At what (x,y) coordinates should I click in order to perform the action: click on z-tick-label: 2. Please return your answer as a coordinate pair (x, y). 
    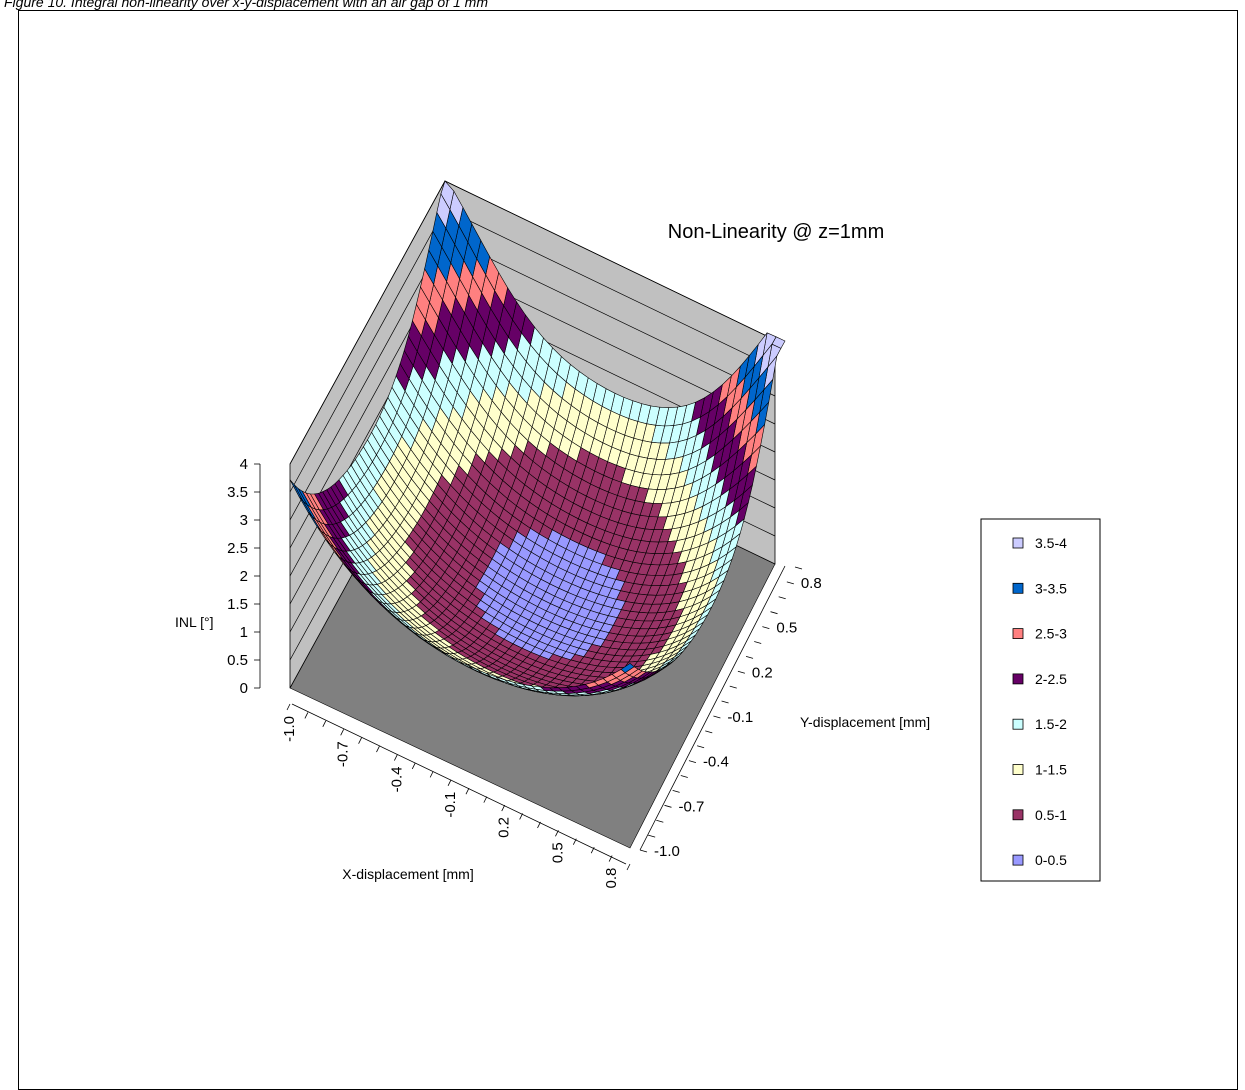
    Looking at the image, I should click on (244, 576).